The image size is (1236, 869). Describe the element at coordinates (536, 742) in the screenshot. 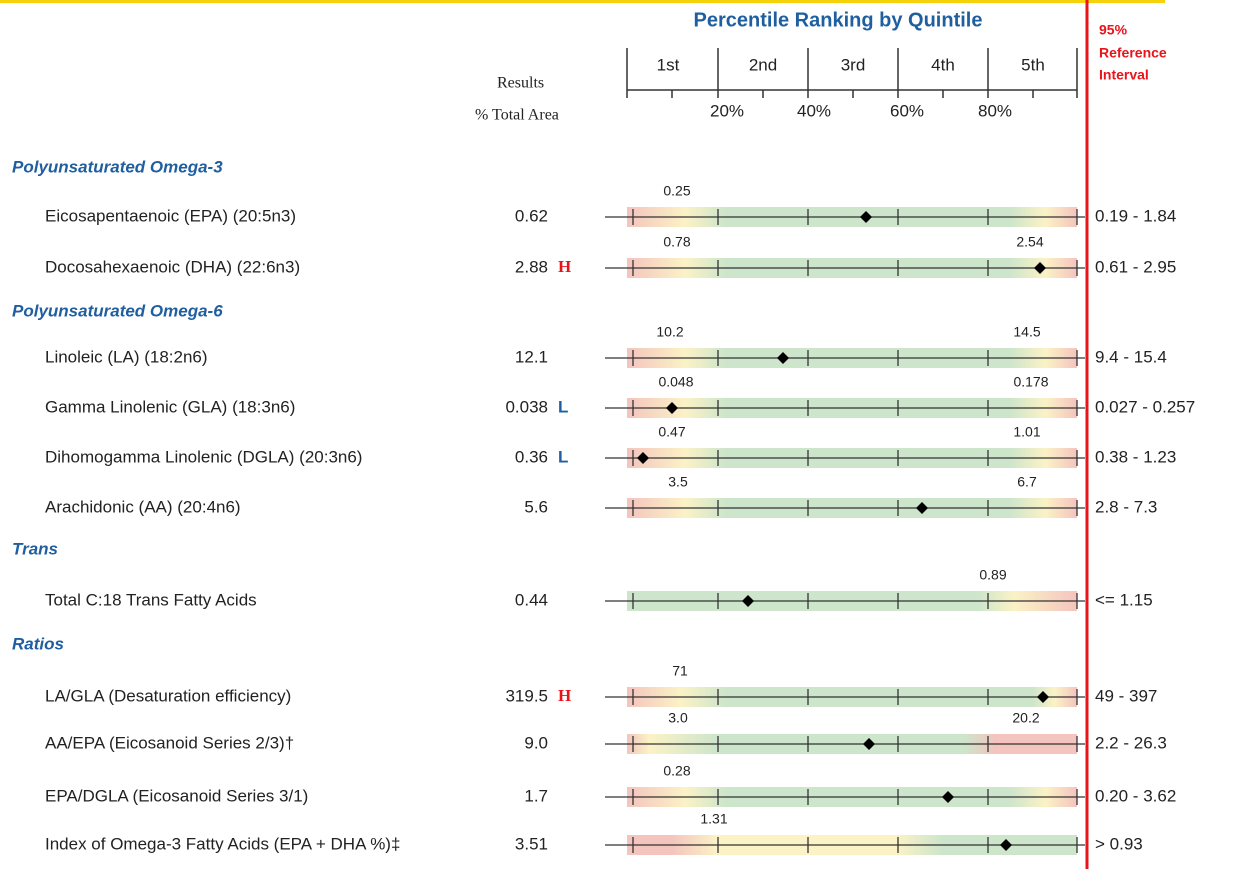

I see `result: 9.0` at that location.